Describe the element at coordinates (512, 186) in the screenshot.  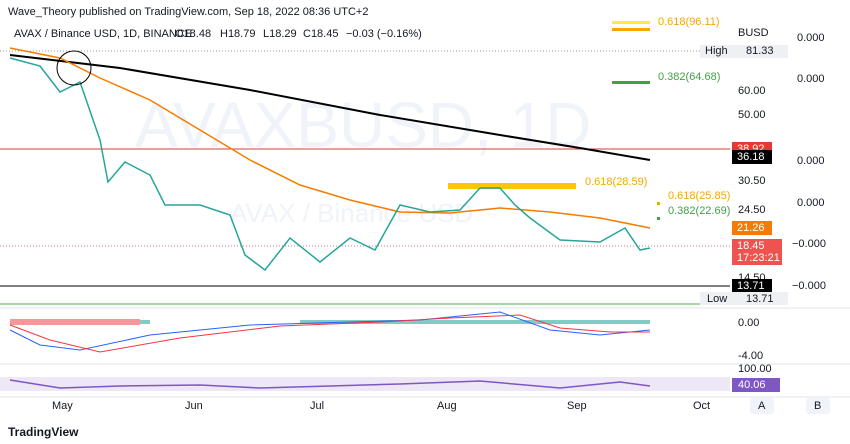
I see `fib-zone` at that location.